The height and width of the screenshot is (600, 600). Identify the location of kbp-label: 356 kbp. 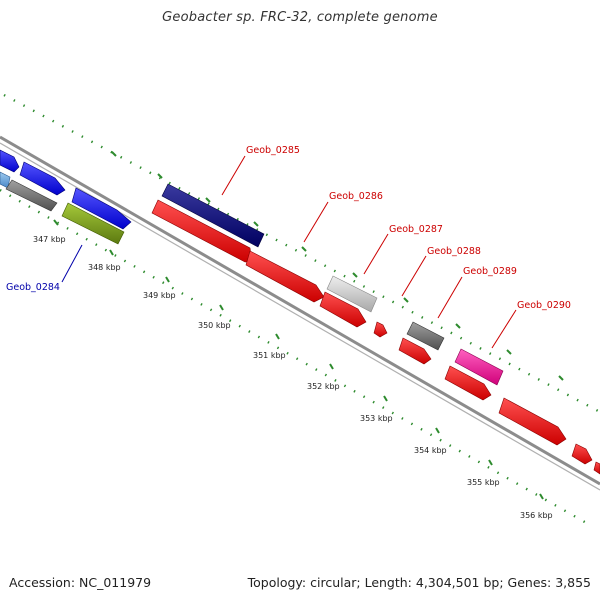
(536, 515).